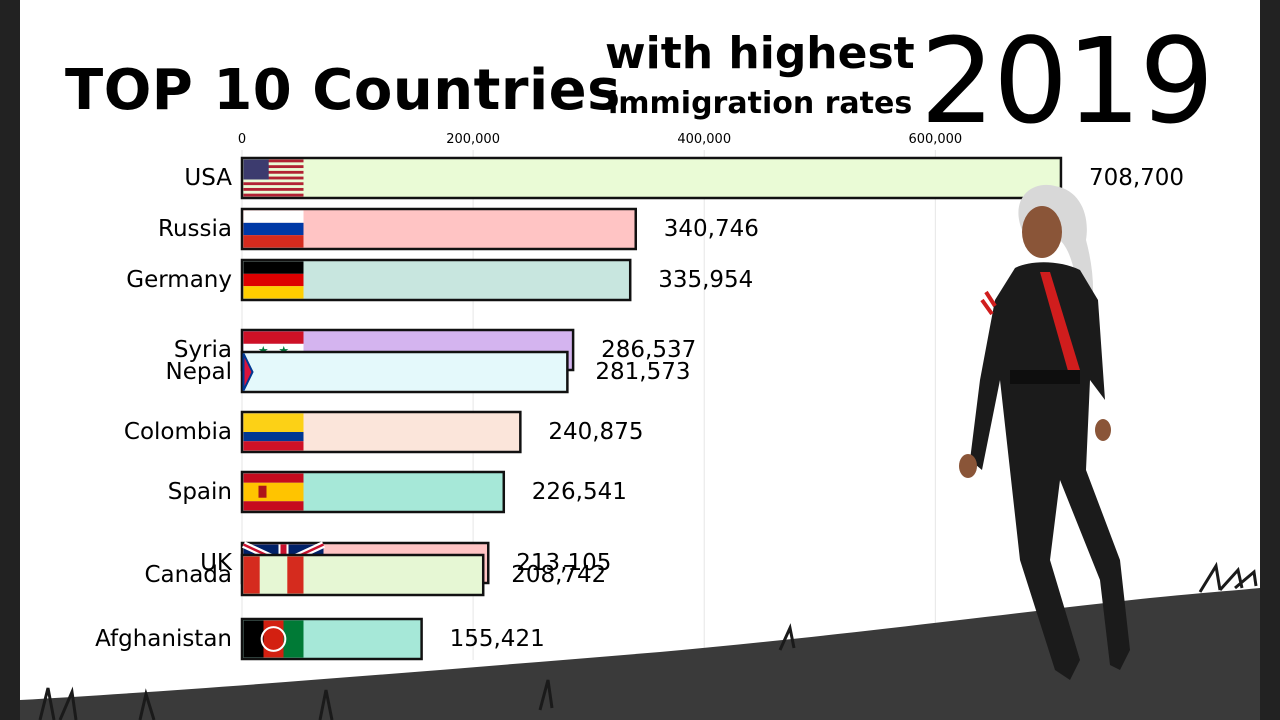 The image size is (1280, 720). Describe the element at coordinates (648, 350) in the screenshot. I see `value-label: 286,537` at that location.